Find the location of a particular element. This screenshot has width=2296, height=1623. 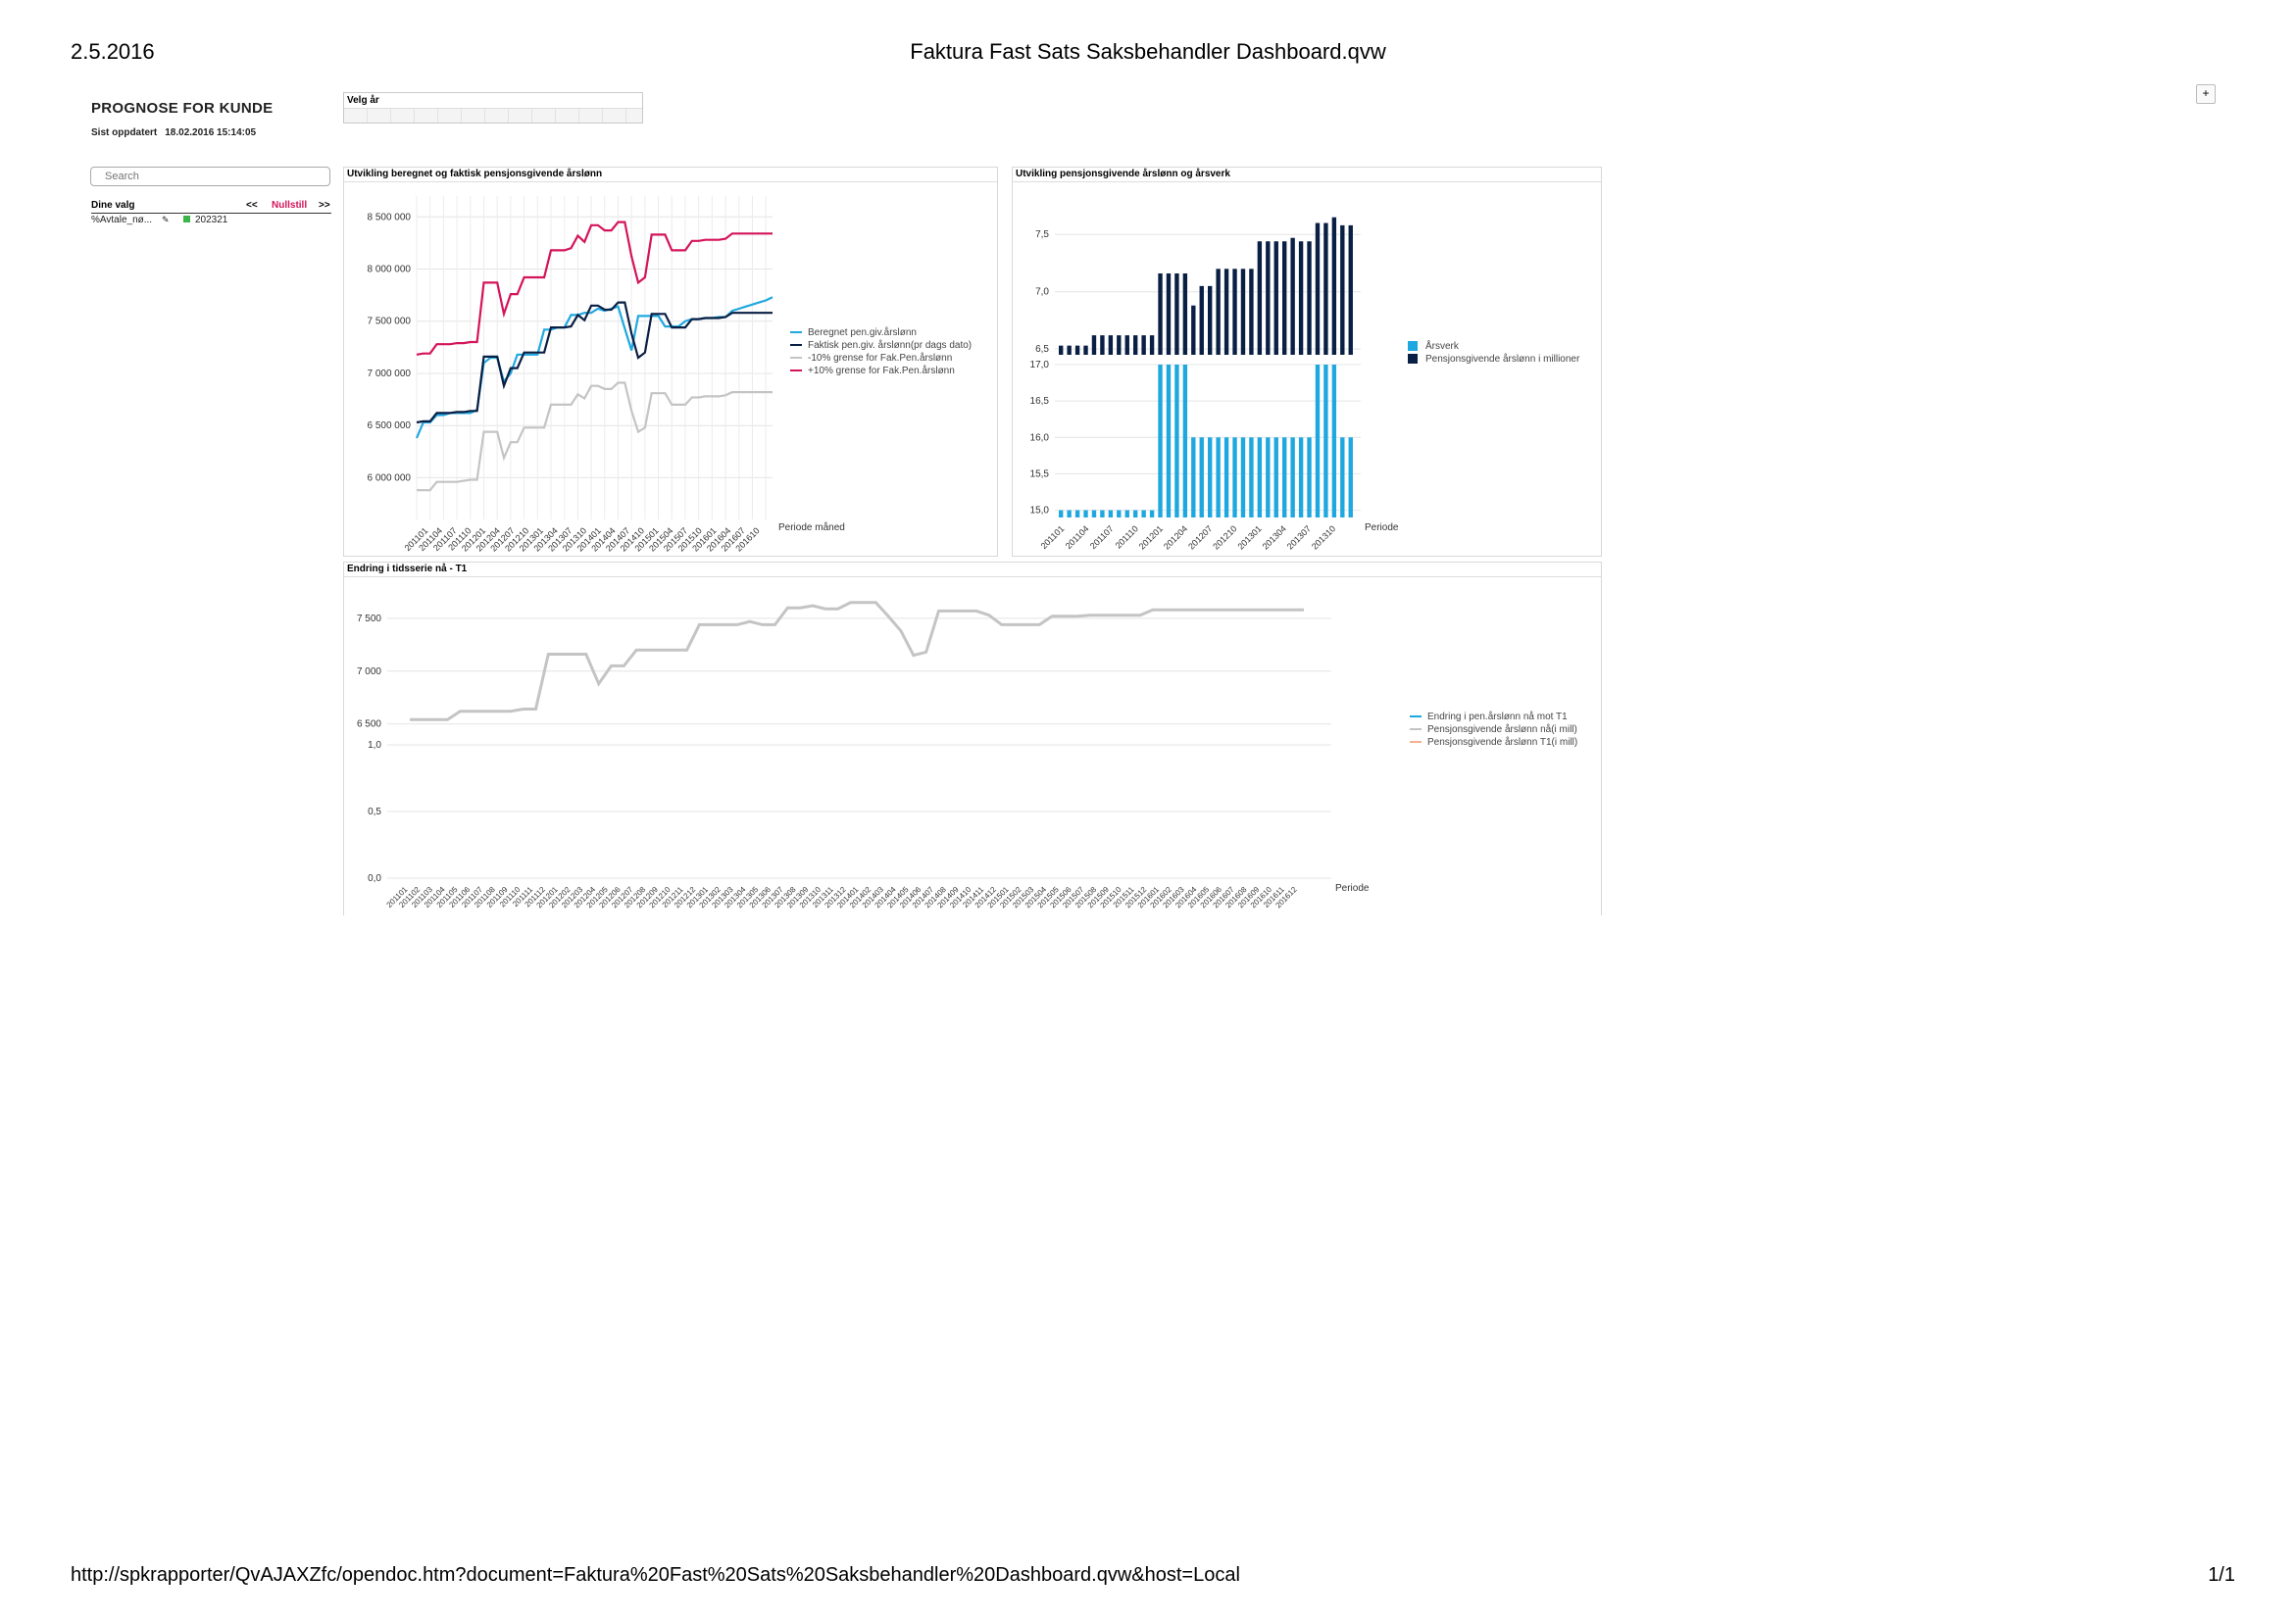

current-selections-title: Dine valg is located at coordinates (113, 206).